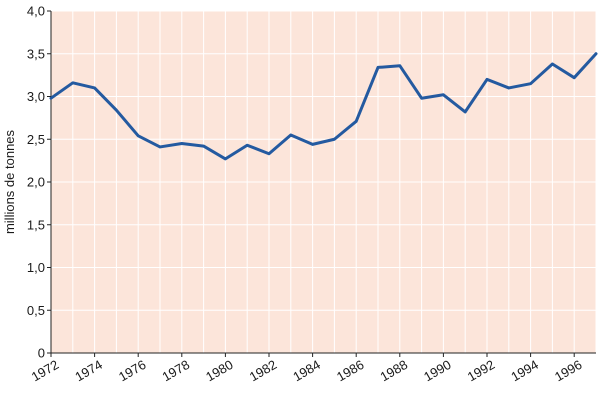 The width and height of the screenshot is (600, 402). I want to click on x-tick-label: 1990, so click(437, 370).